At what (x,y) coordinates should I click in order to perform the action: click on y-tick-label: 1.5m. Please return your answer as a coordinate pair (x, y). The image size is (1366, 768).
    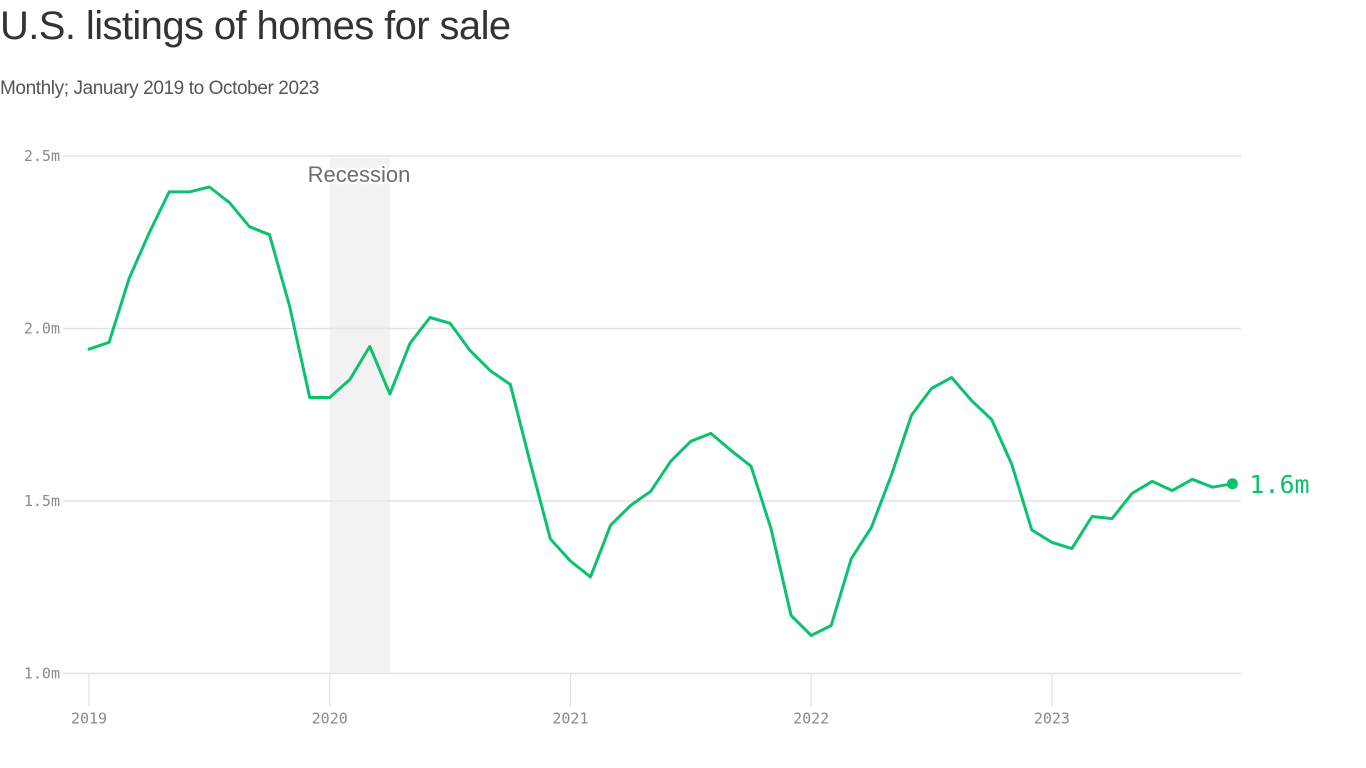
    Looking at the image, I should click on (42, 501).